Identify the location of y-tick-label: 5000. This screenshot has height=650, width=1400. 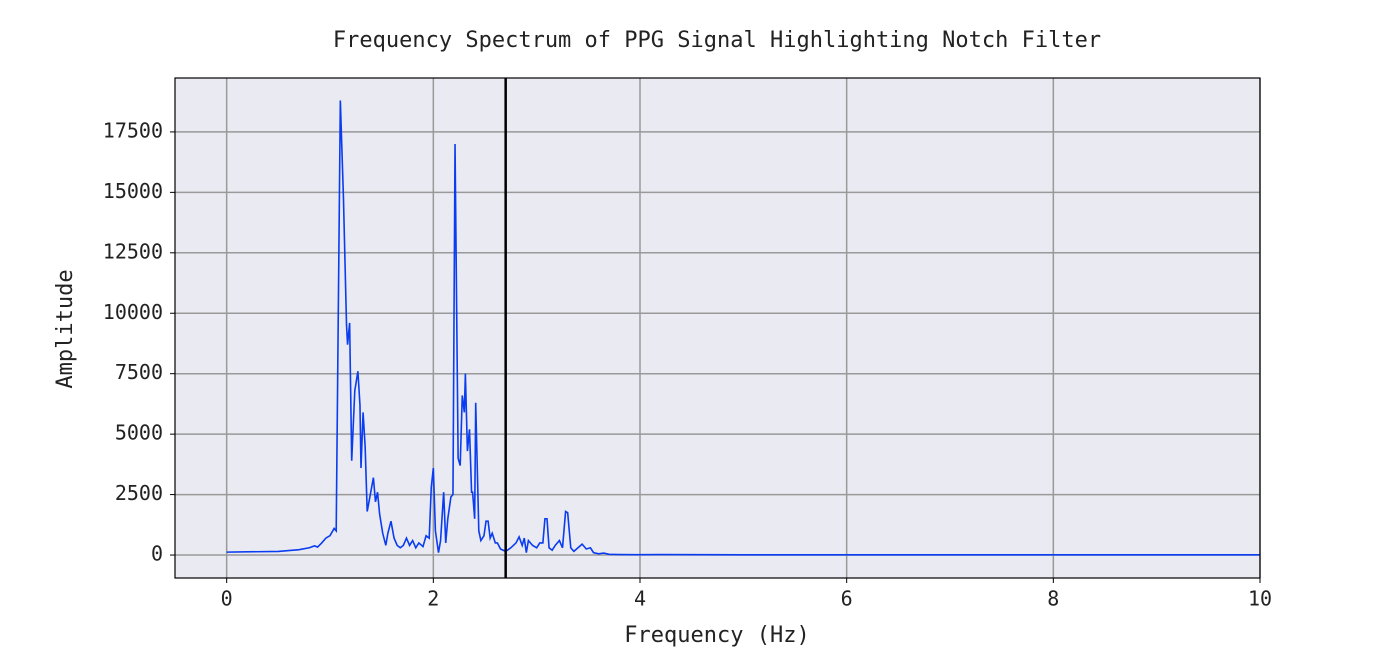
(139, 433).